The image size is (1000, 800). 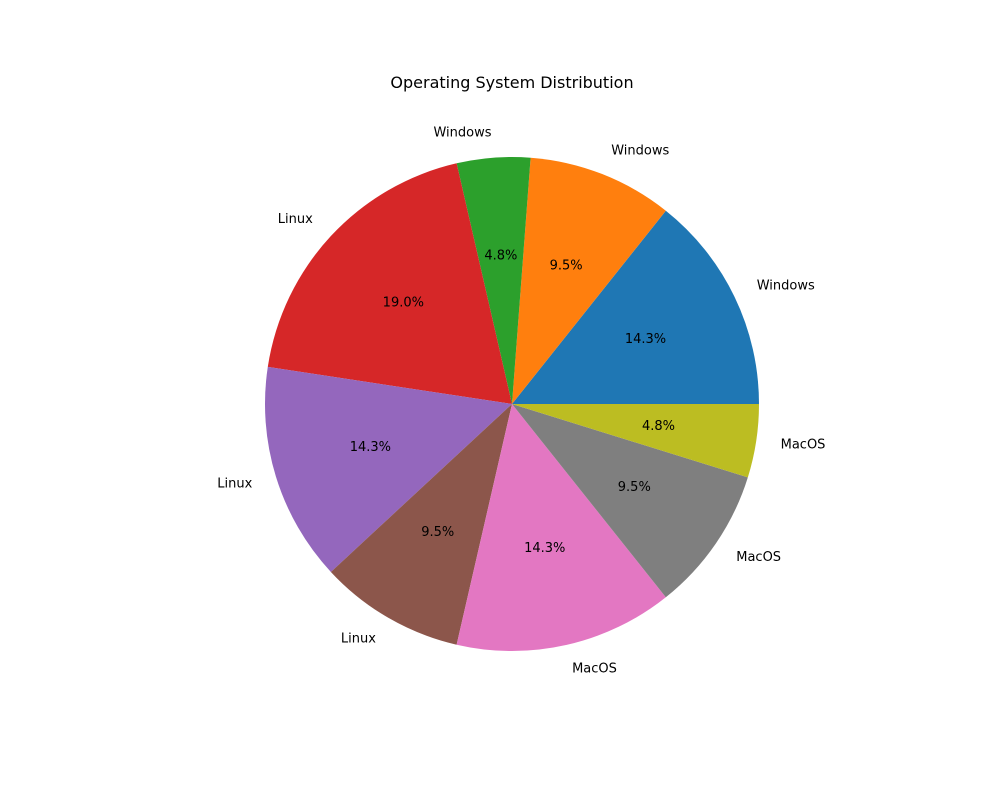 I want to click on percent-label-3: 4.8%, so click(x=500, y=256).